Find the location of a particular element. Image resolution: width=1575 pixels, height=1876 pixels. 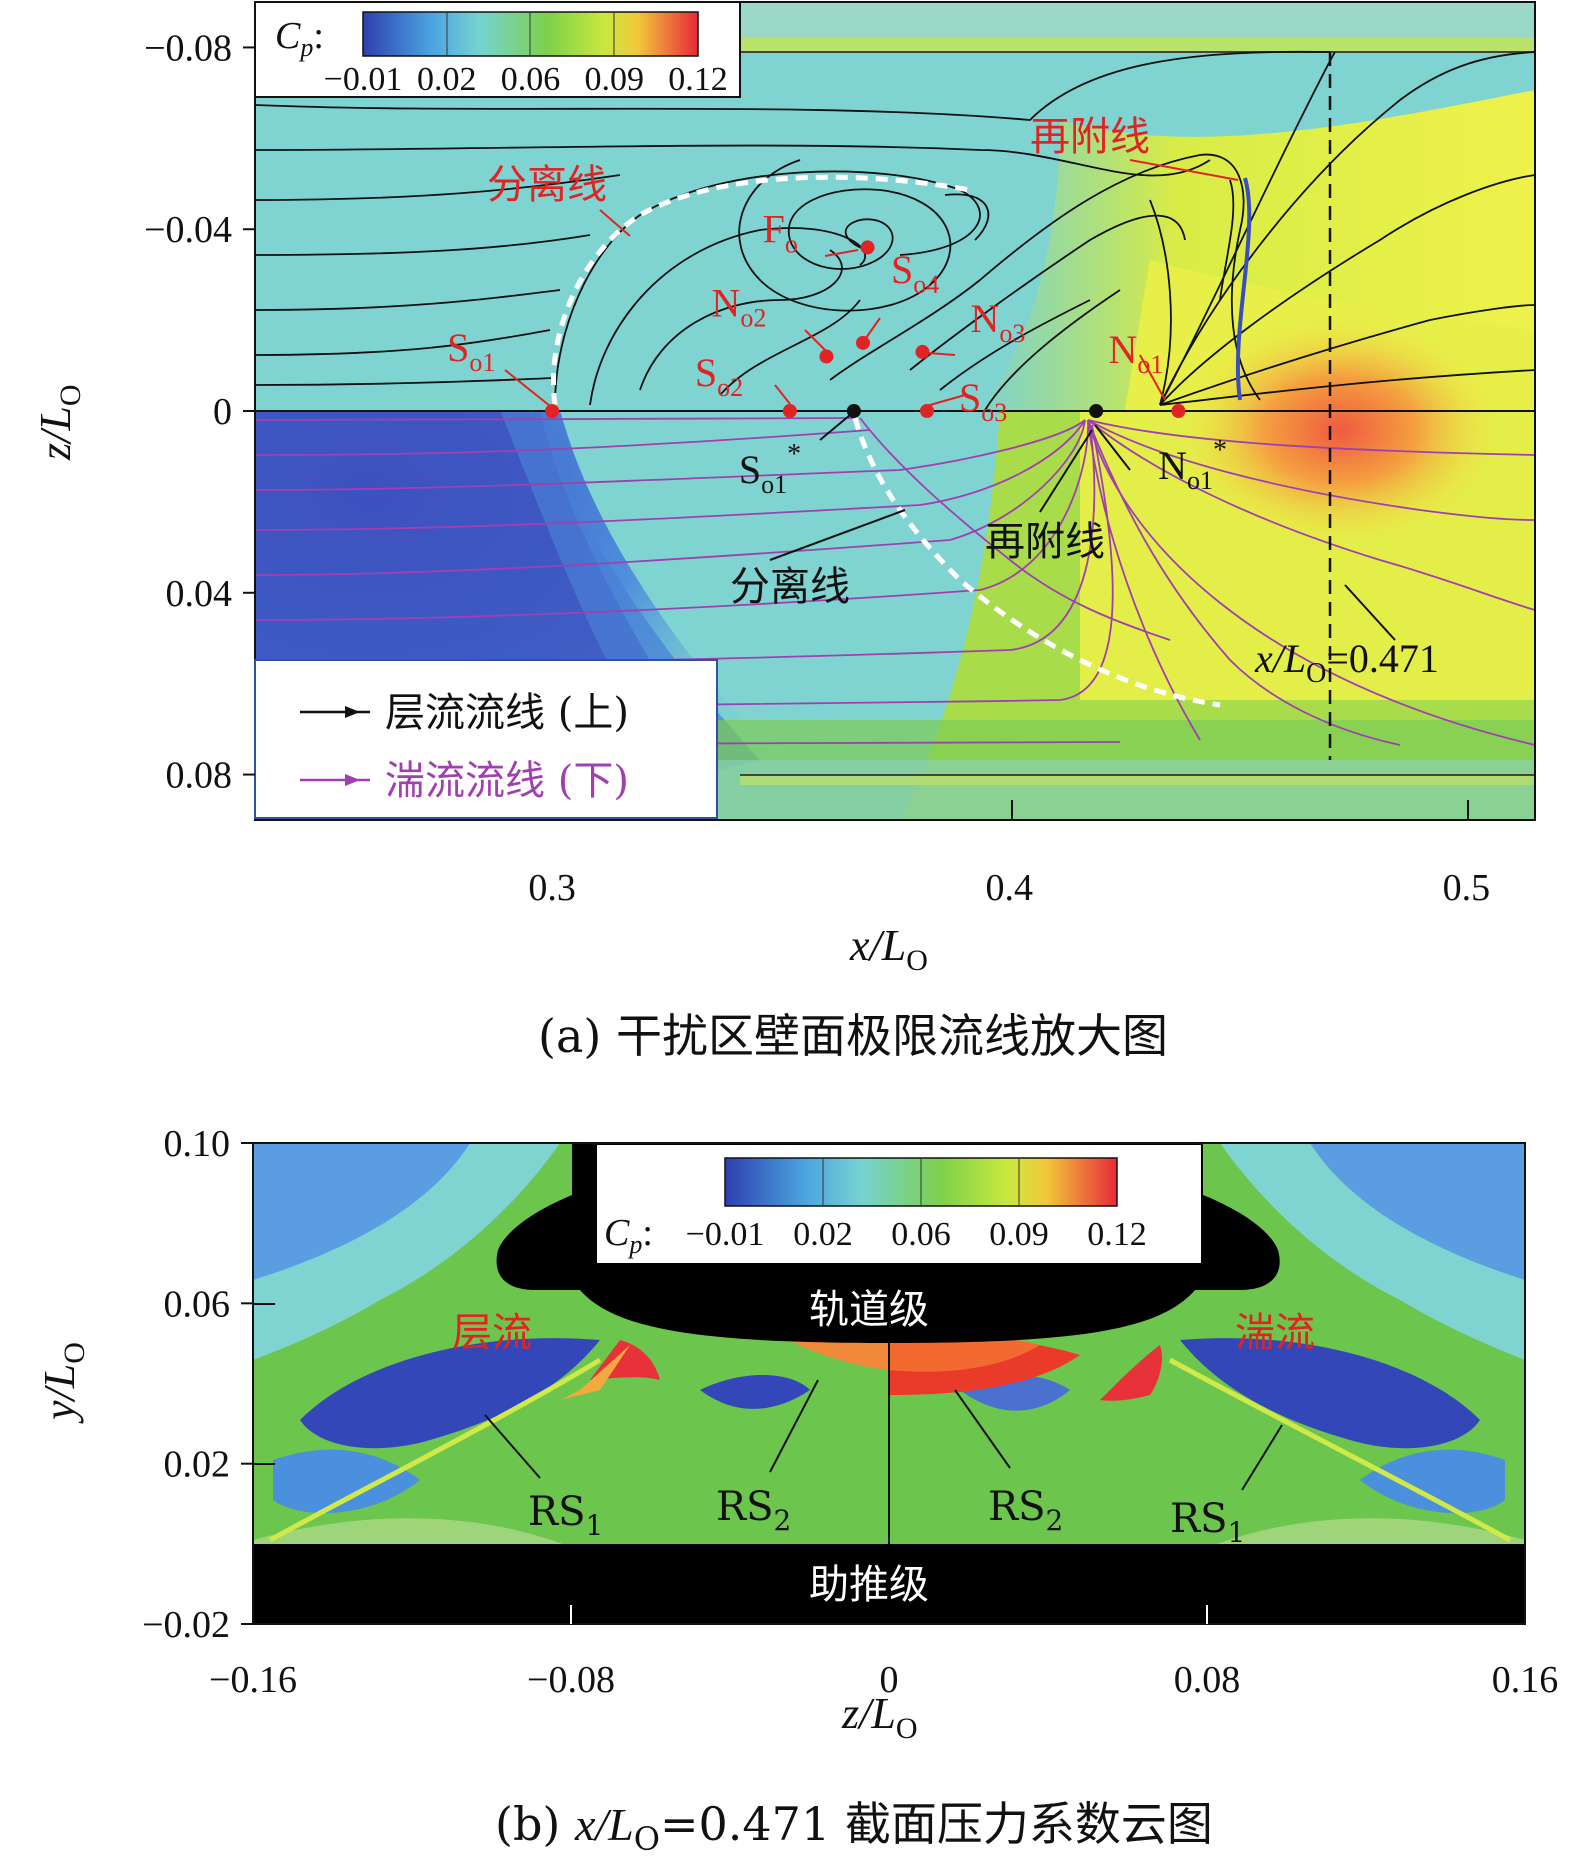

x-tick-b-1: −0.08 is located at coordinates (571, 1680).